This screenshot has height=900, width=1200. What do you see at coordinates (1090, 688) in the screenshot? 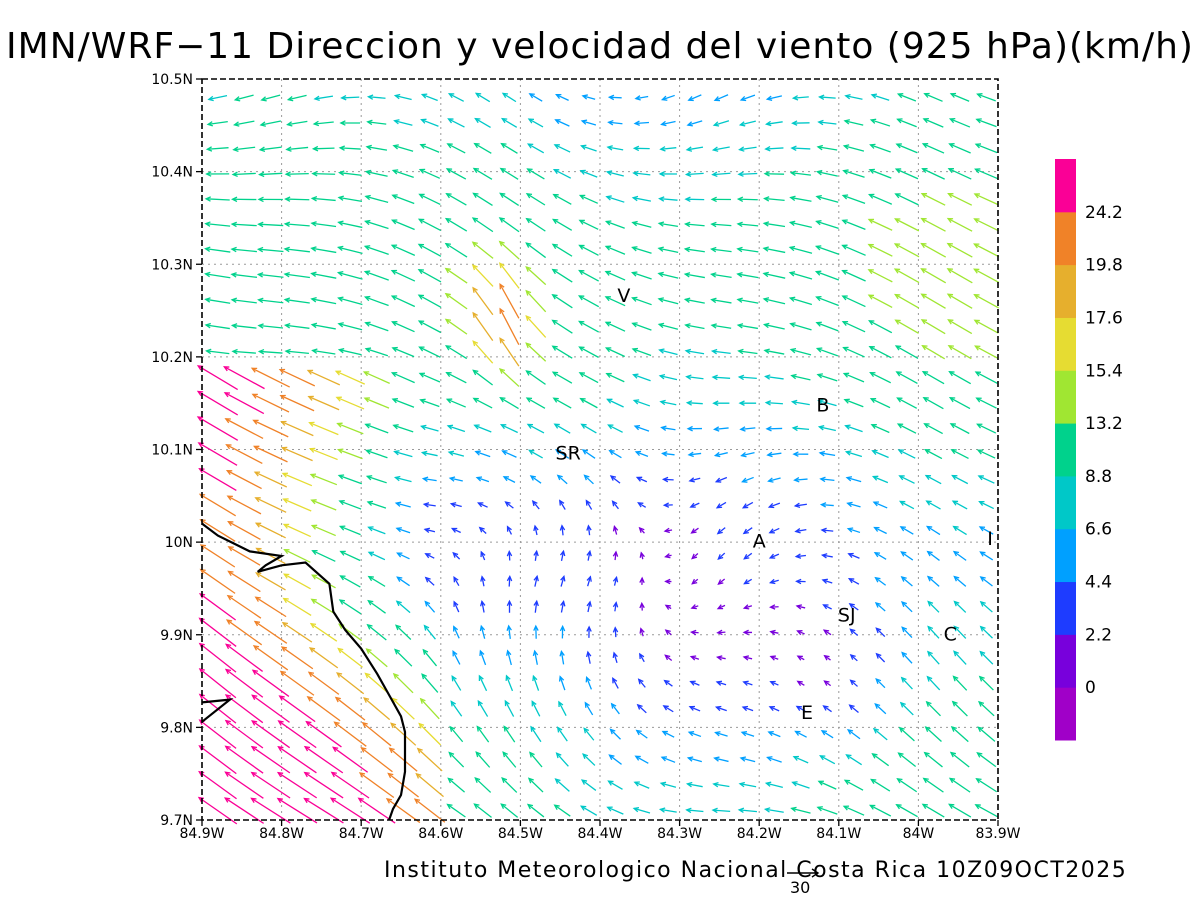
I see `color-scale-label: 0` at bounding box center [1090, 688].